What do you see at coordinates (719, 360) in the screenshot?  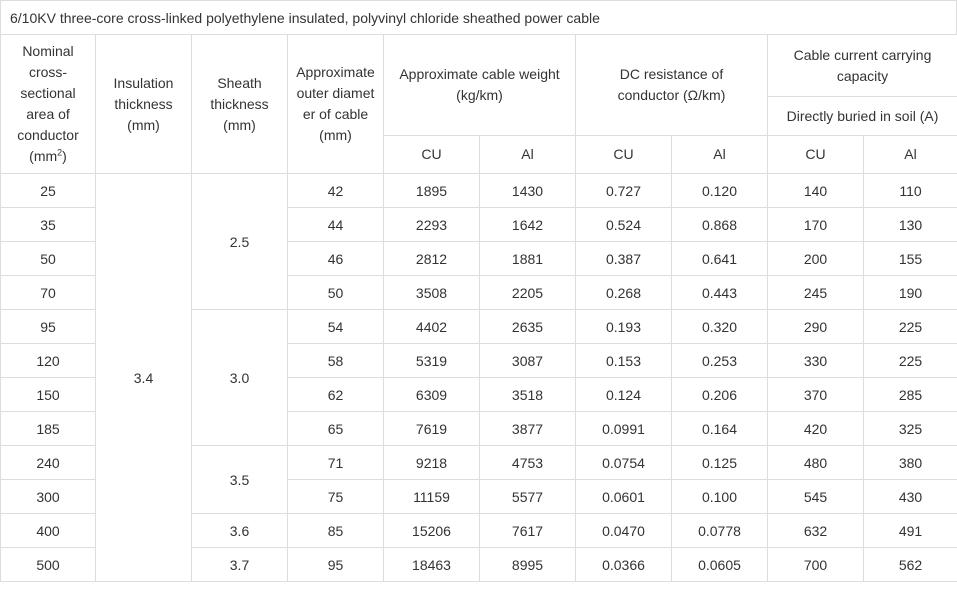 I see `cell-res-al: 0.253` at bounding box center [719, 360].